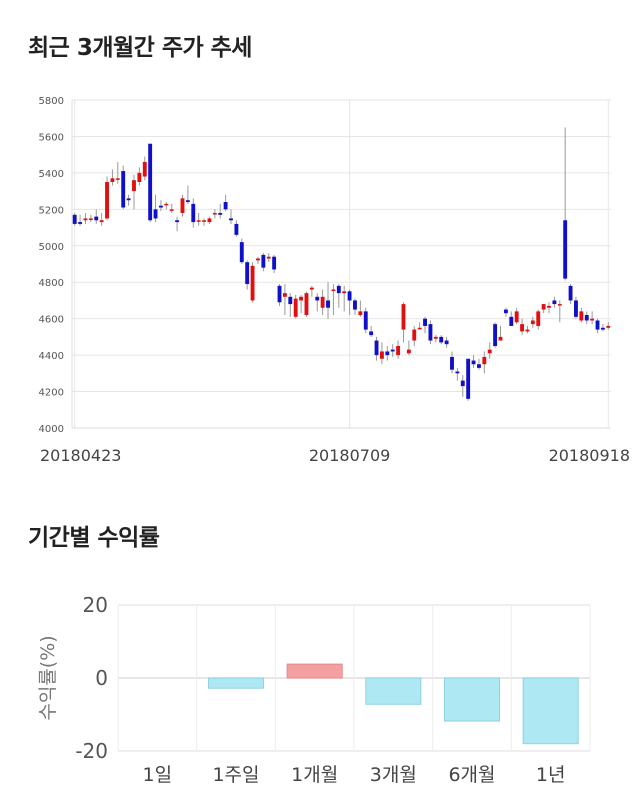 This screenshot has width=640, height=810. What do you see at coordinates (51, 174) in the screenshot?
I see `y-tick-label: 5400` at bounding box center [51, 174].